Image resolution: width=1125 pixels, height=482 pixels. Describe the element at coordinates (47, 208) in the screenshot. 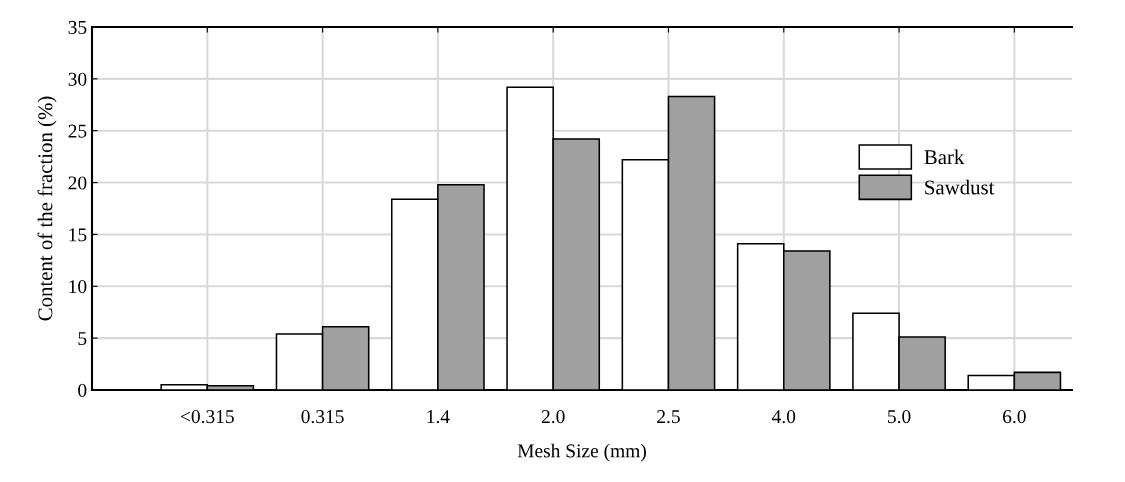

I see `y-axis-title: Content of the fraction (%)` at that location.